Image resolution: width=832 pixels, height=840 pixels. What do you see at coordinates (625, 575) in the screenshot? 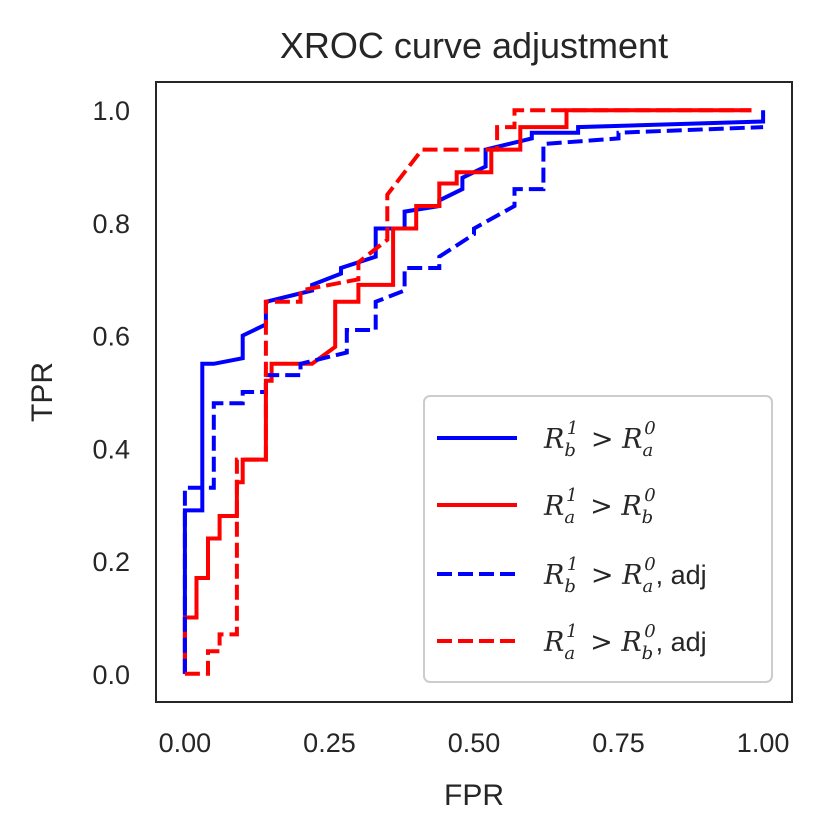
I see `legend-label-b-over-a-adj: Rb1 > Ra0, adj` at bounding box center [625, 575].